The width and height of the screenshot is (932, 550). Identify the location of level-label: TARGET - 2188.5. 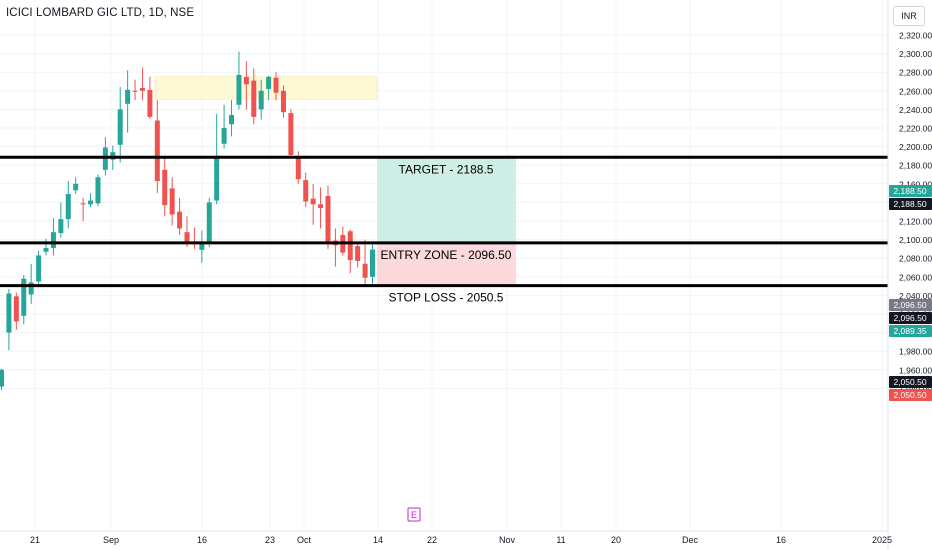
(446, 169).